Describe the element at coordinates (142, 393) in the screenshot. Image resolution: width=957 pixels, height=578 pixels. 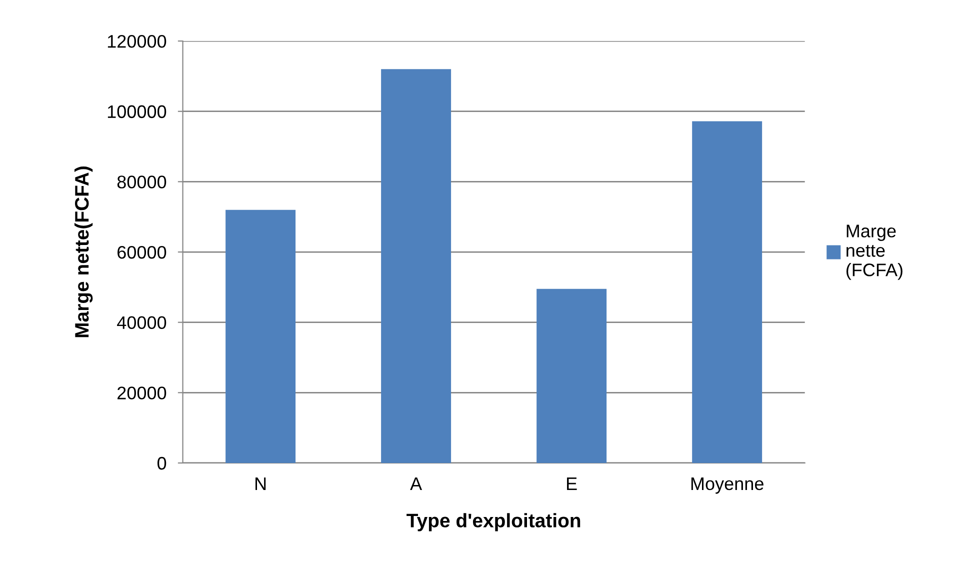
I see `y-tick-label: 20000` at that location.